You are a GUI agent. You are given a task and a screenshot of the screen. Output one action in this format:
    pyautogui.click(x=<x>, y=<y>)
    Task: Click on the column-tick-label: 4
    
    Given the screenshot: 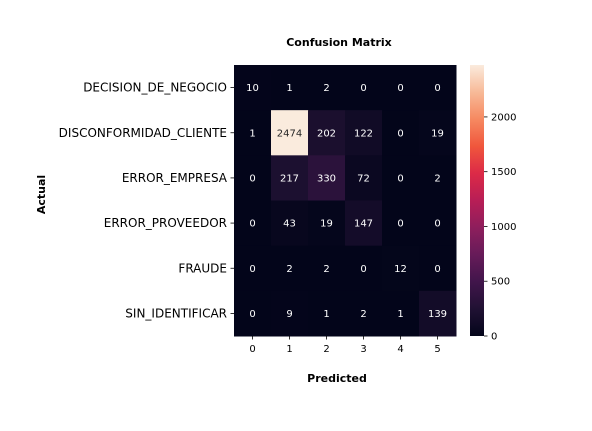 What is the action you would take?
    pyautogui.click(x=400, y=349)
    